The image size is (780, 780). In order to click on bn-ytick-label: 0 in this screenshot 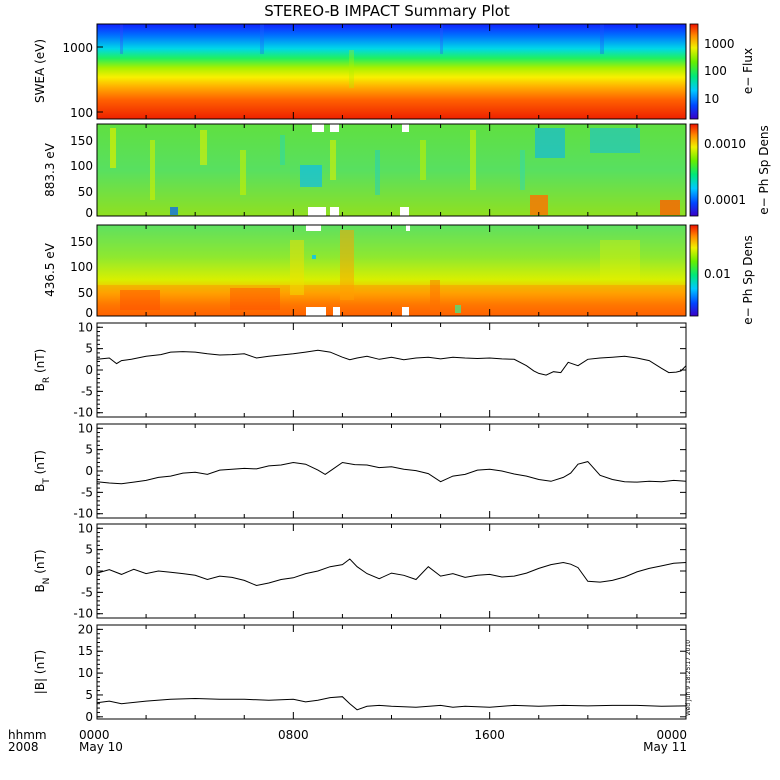, I will do `click(89, 571)`.